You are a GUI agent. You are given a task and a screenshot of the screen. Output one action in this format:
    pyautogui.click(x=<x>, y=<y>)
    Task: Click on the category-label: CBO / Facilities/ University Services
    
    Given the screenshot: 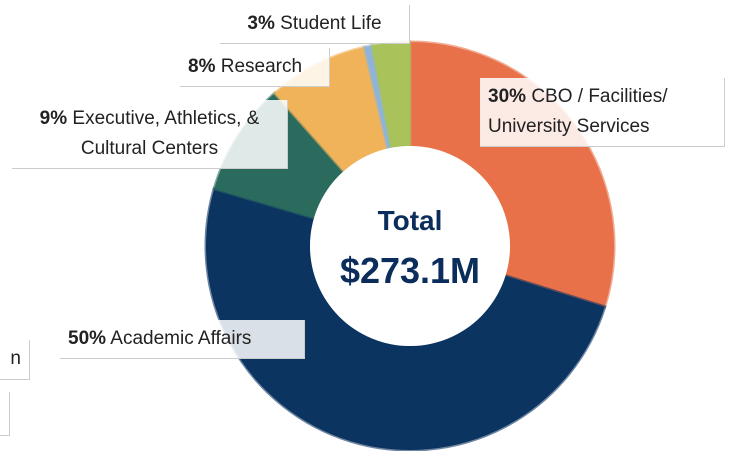 What is the action you would take?
    pyautogui.click(x=578, y=111)
    